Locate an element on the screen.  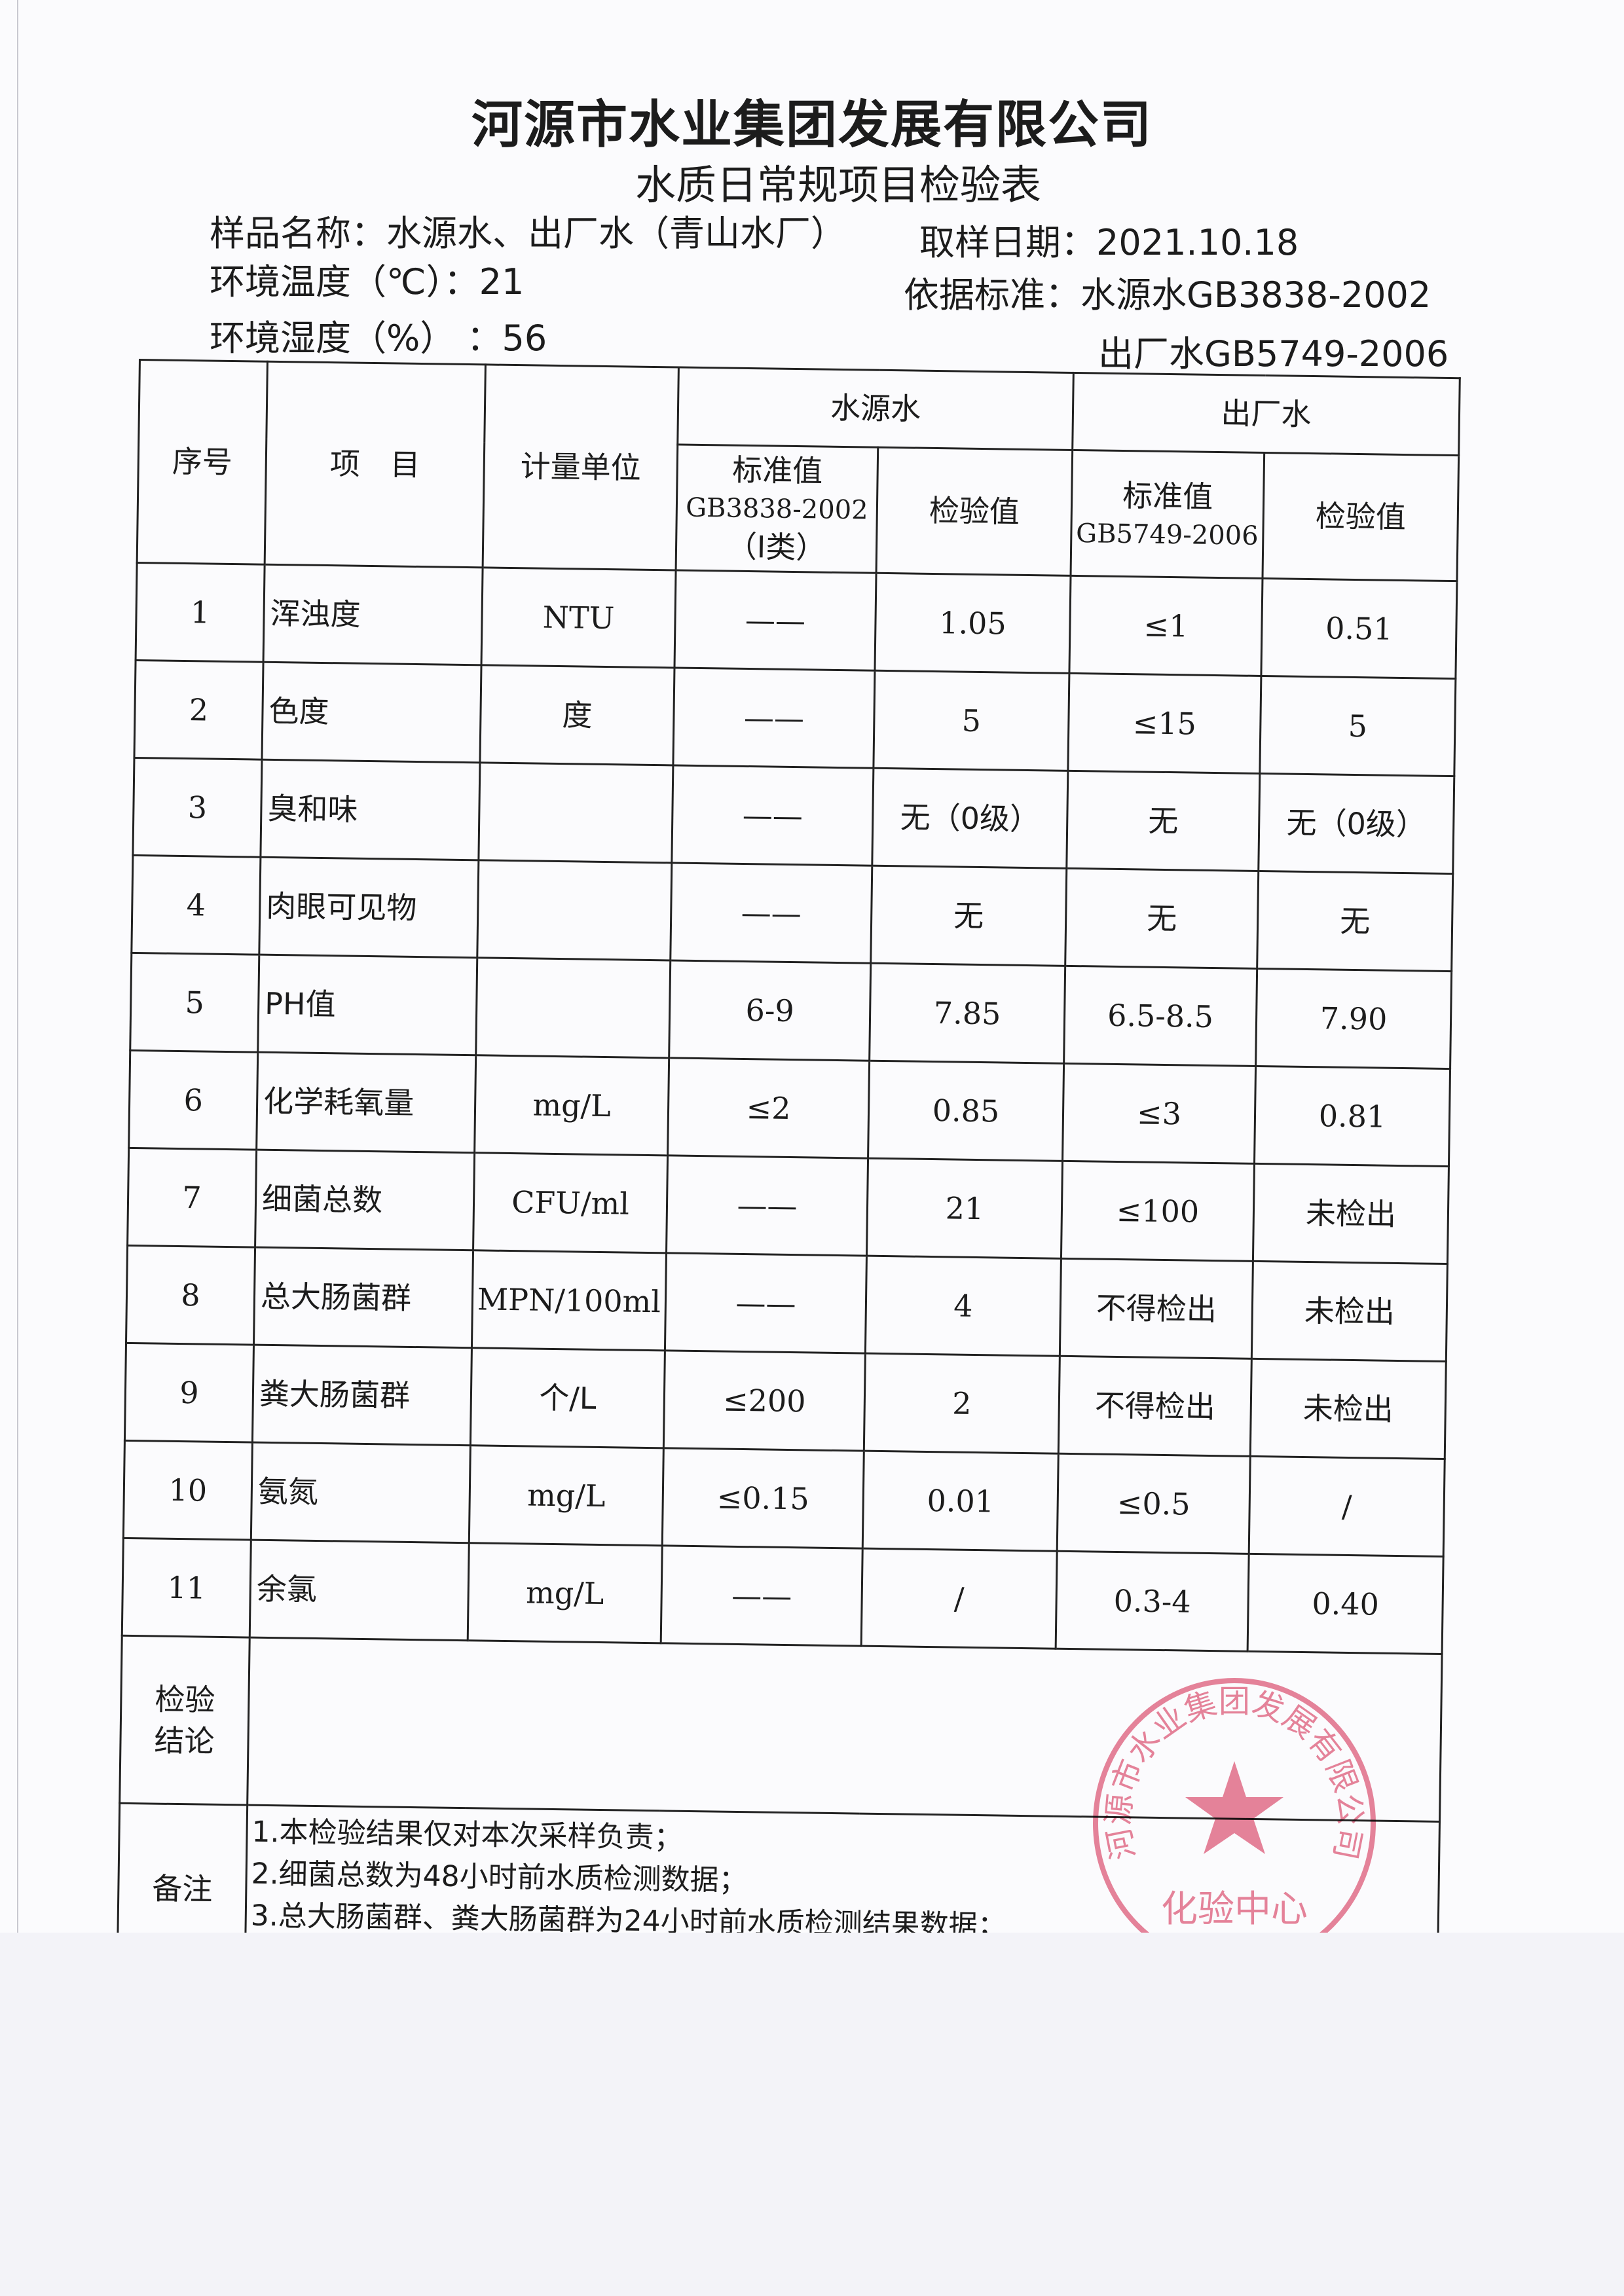
output-measured: 0.40 is located at coordinates (1345, 1604).